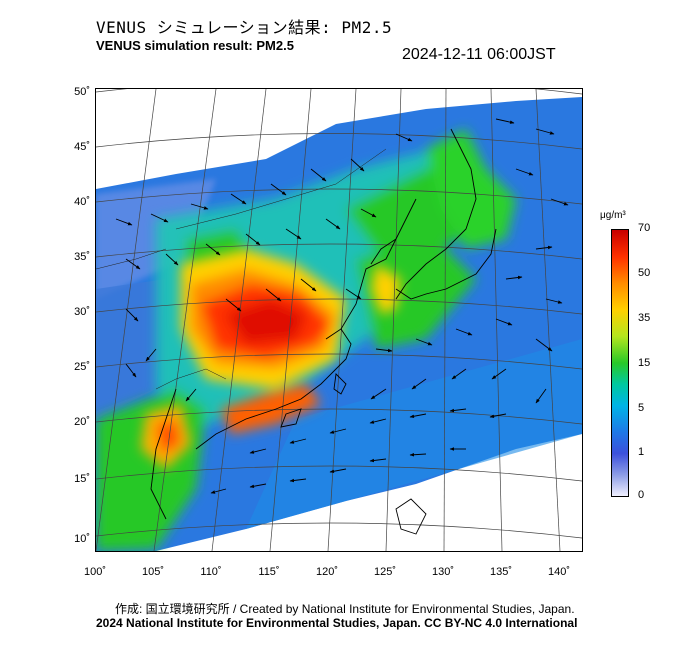 This screenshot has width=700, height=649. What do you see at coordinates (641, 408) in the screenshot?
I see `colorbar-tick-5: 5` at bounding box center [641, 408].